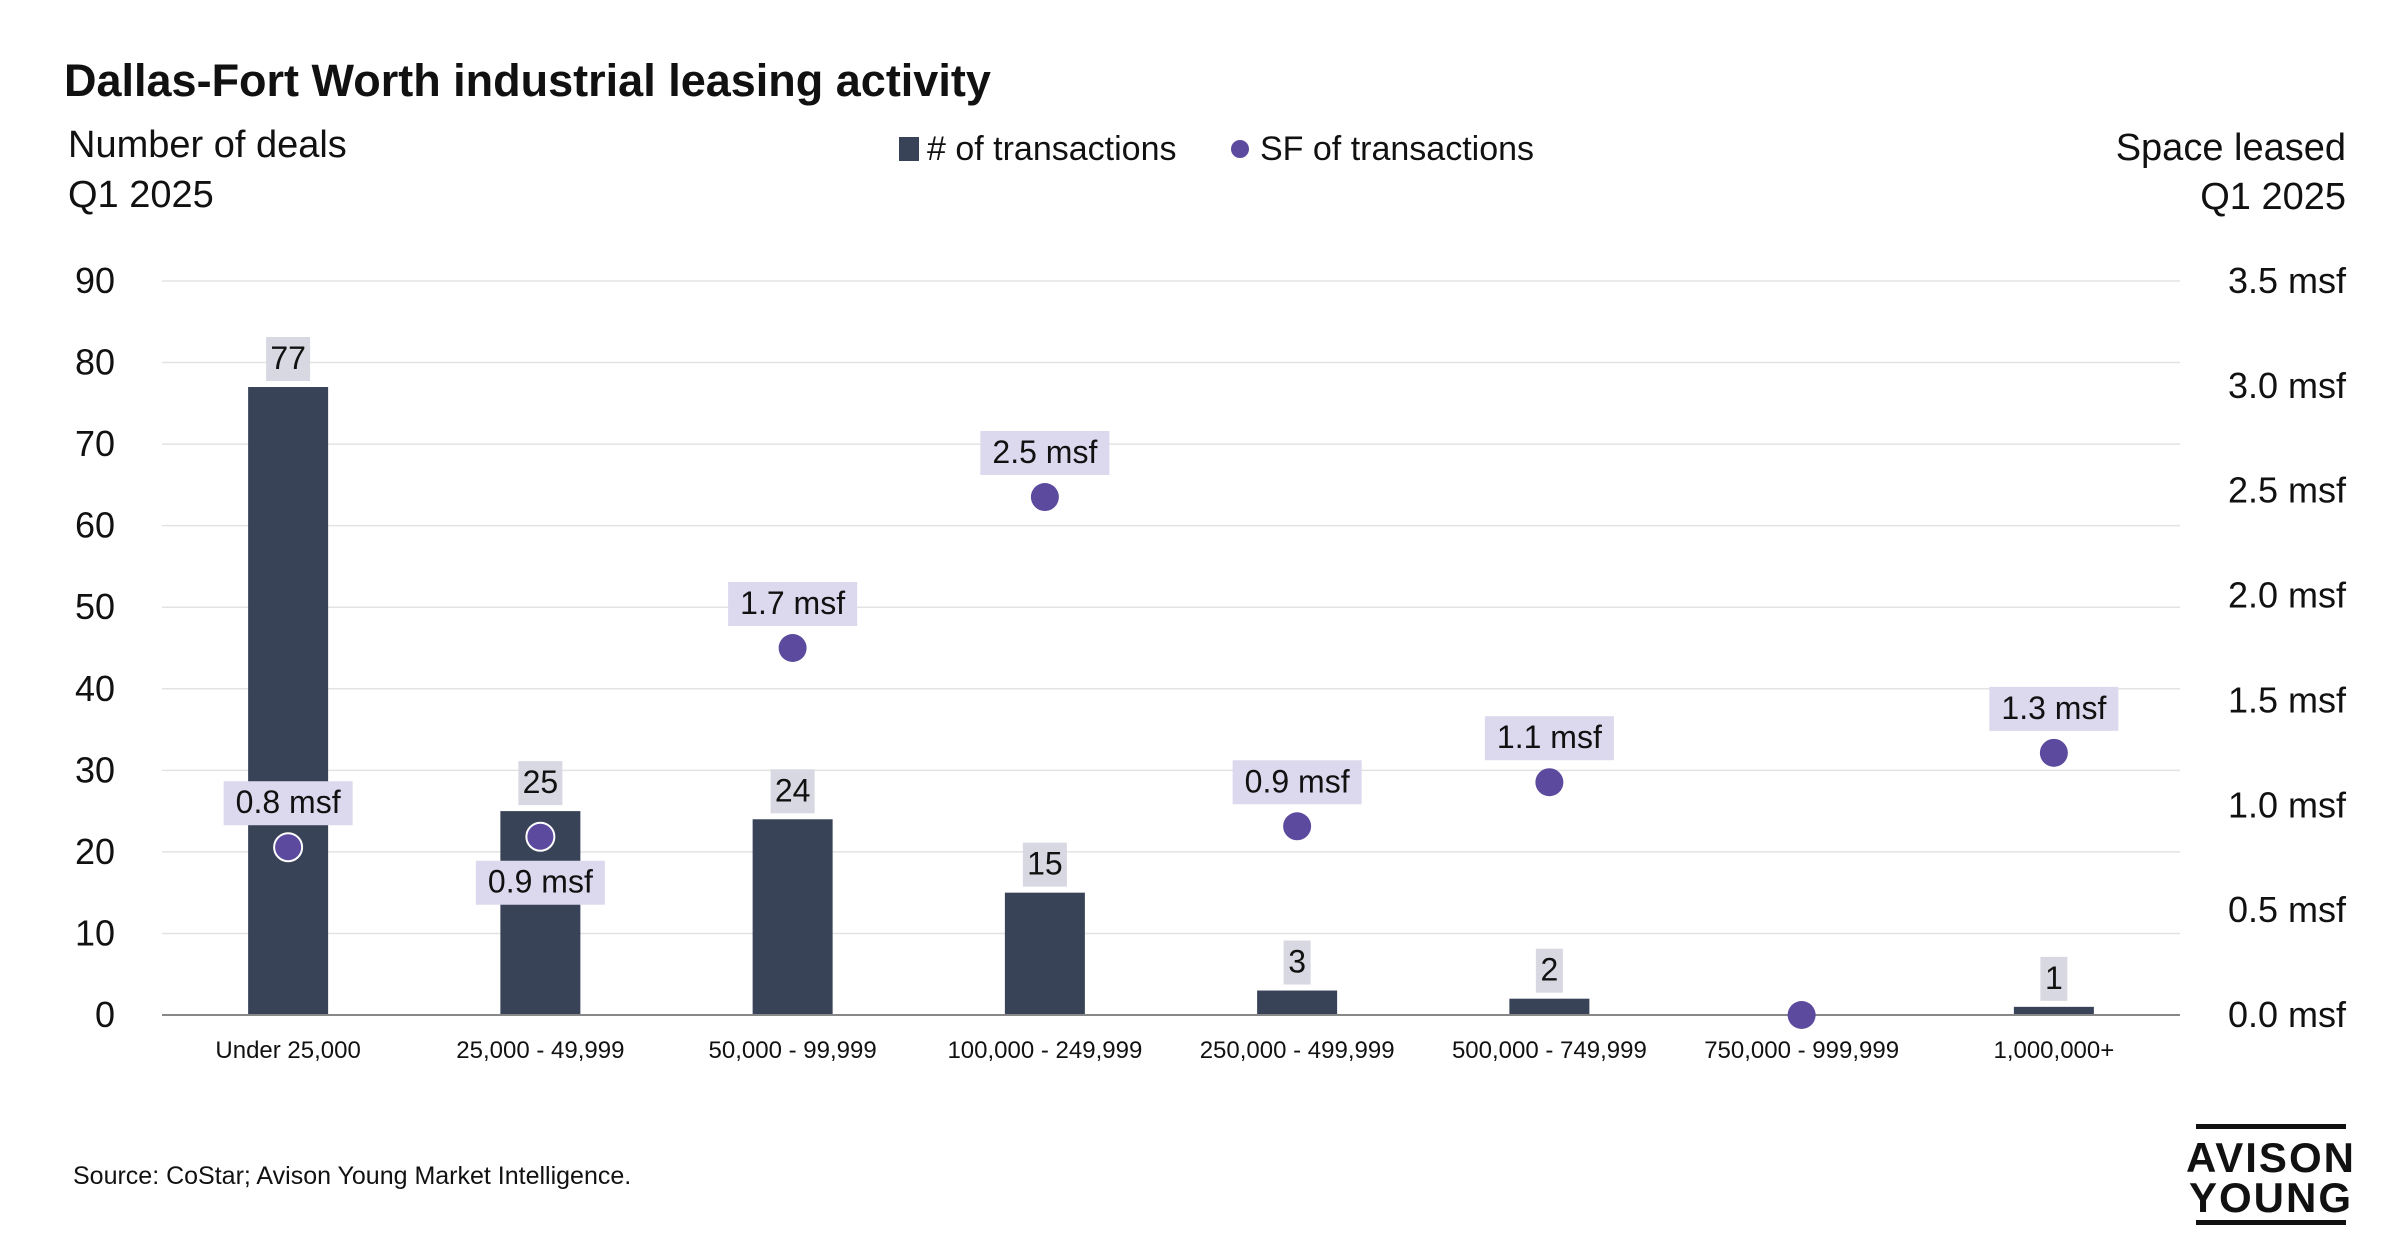 This screenshot has width=2400, height=1260. I want to click on logo-bottom-rule, so click(2271, 1222).